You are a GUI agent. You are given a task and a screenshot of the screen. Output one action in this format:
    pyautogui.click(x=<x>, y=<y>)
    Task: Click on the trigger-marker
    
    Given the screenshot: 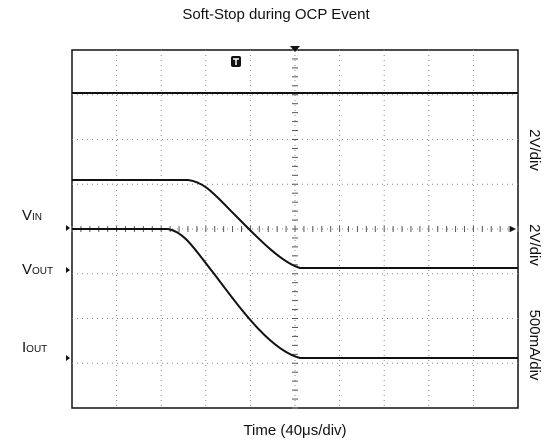 What is the action you would take?
    pyautogui.click(x=295, y=49)
    